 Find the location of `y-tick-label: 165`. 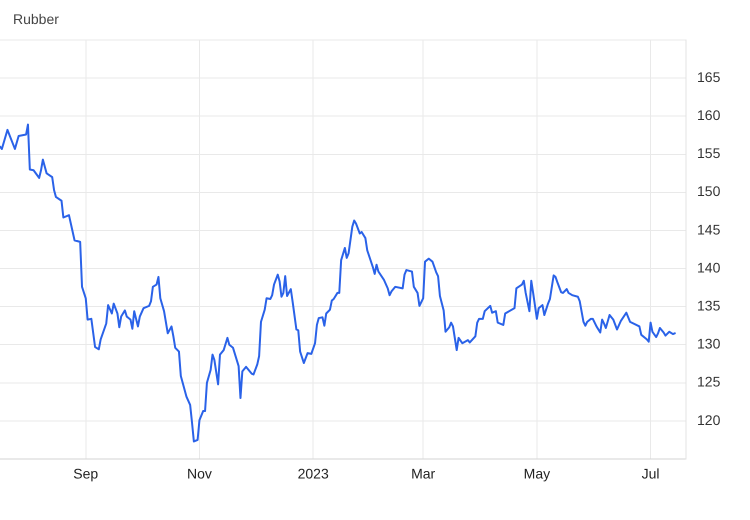

y-tick-label: 165 is located at coordinates (709, 76).